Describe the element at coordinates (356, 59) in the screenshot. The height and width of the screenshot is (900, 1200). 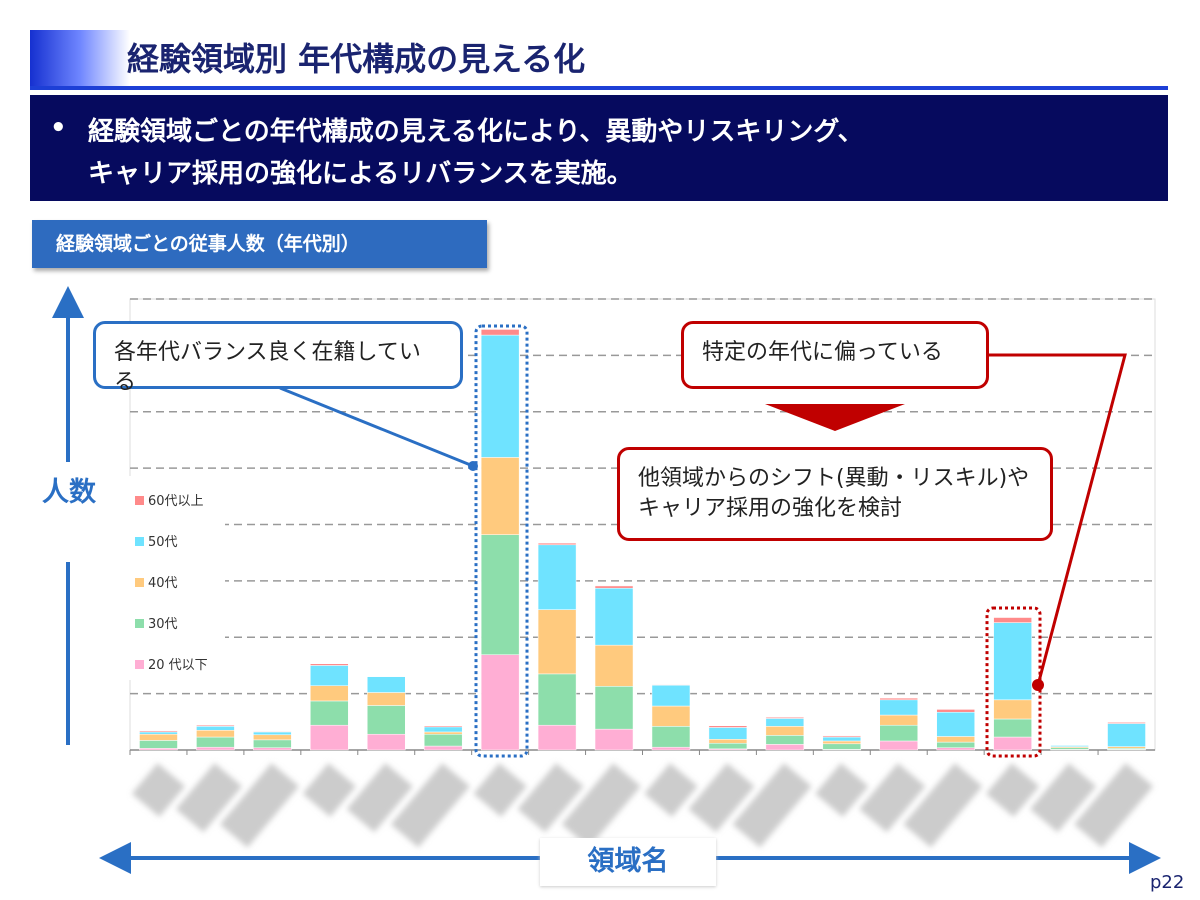
I see `slide-title: 経験領域別 年代構成の見える化` at that location.